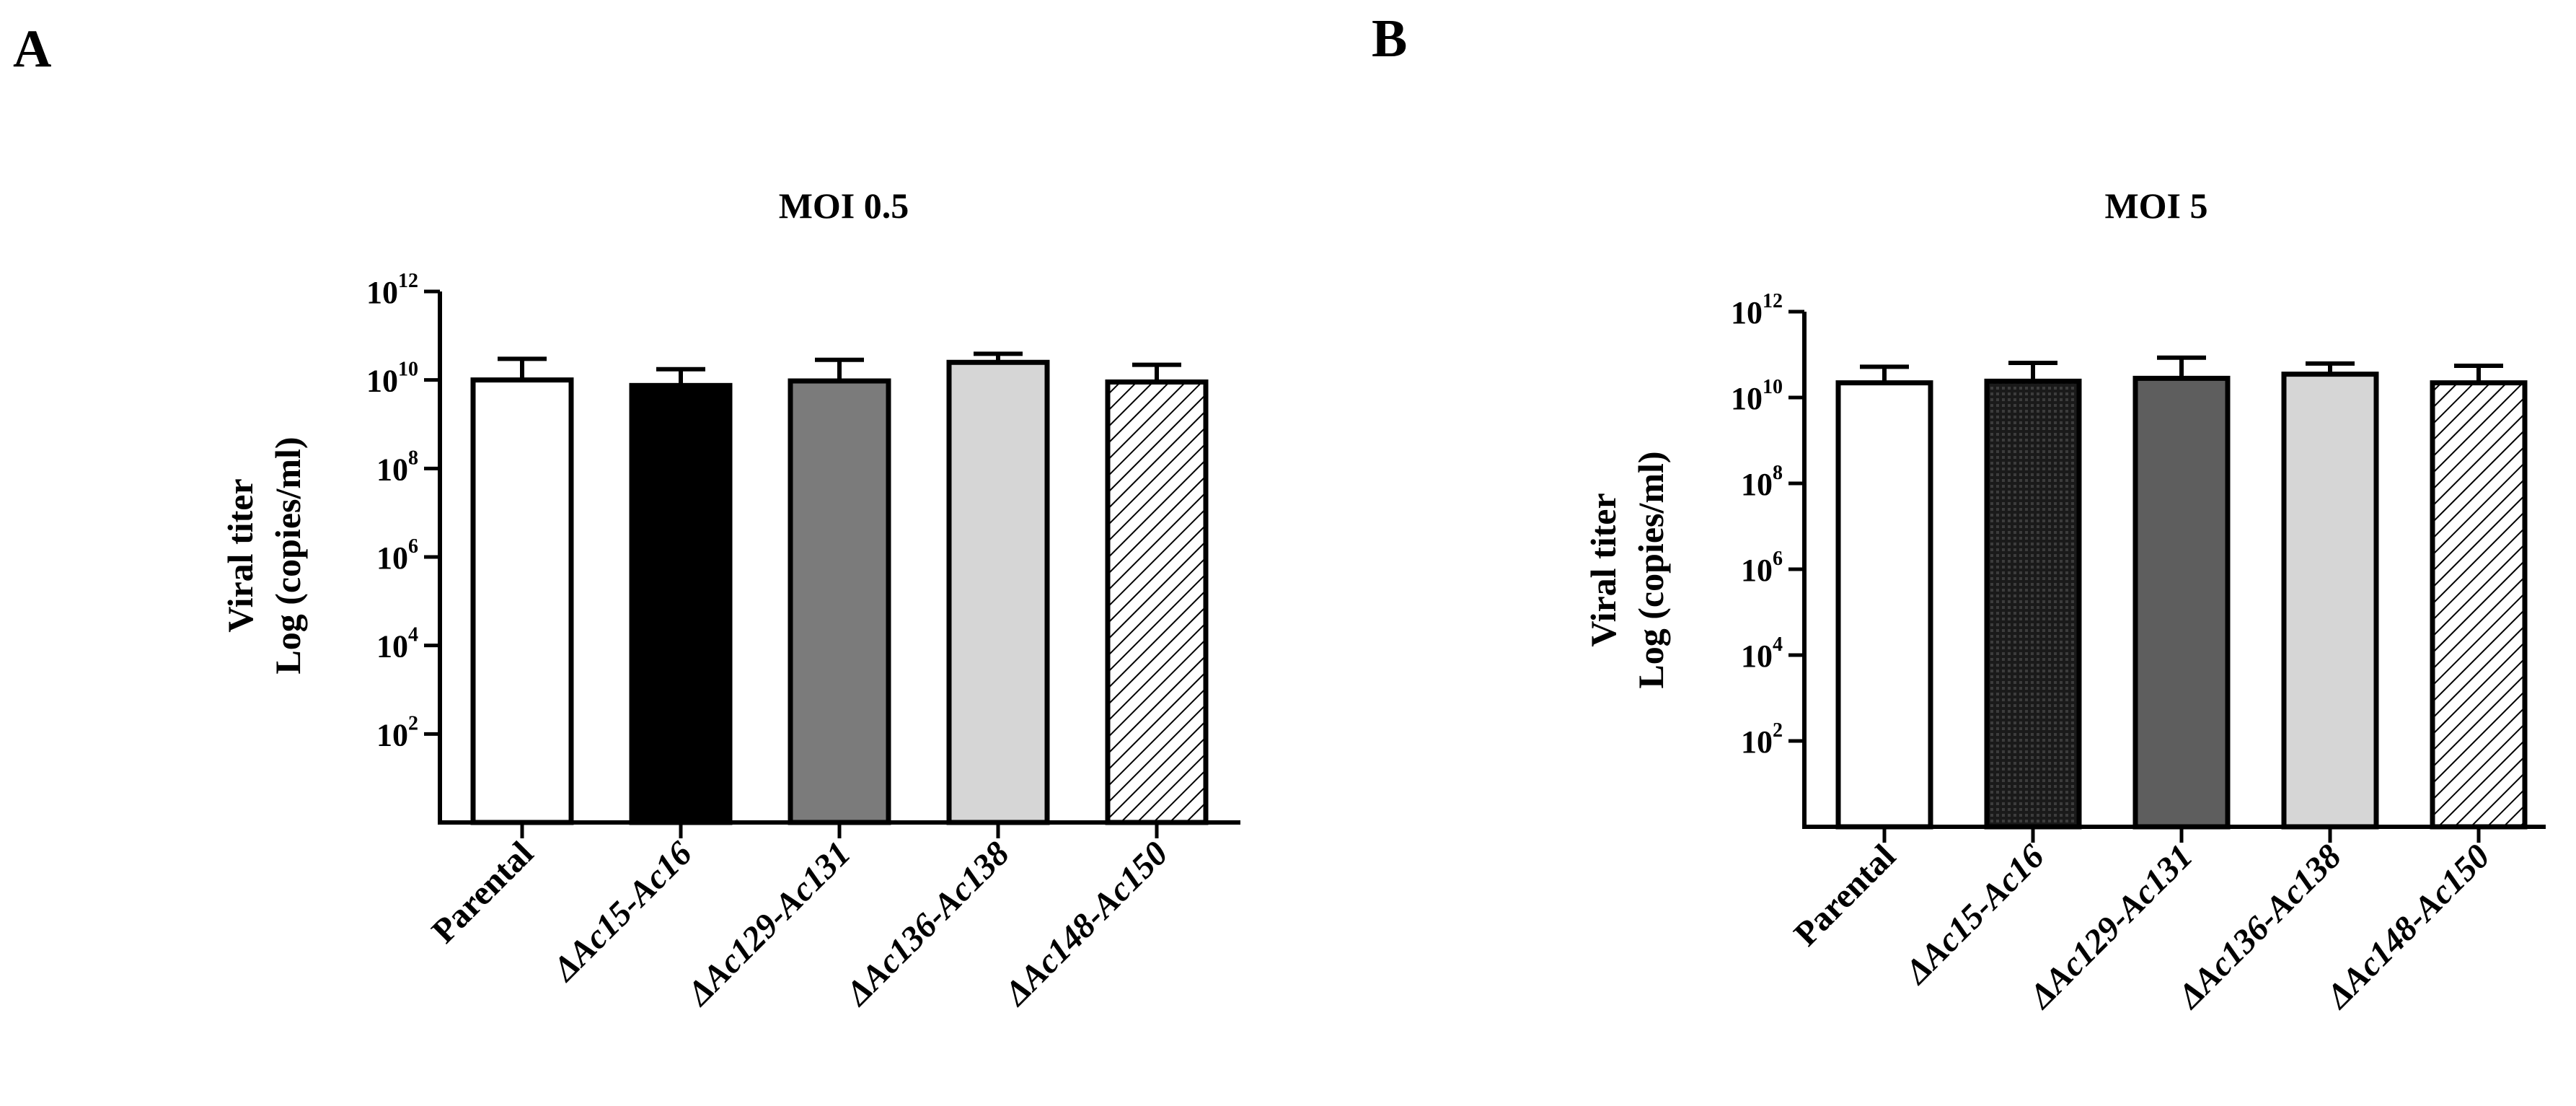 This screenshot has height=1106, width=2576. What do you see at coordinates (2155, 205) in the screenshot?
I see `chart-title: MOI 5` at bounding box center [2155, 205].